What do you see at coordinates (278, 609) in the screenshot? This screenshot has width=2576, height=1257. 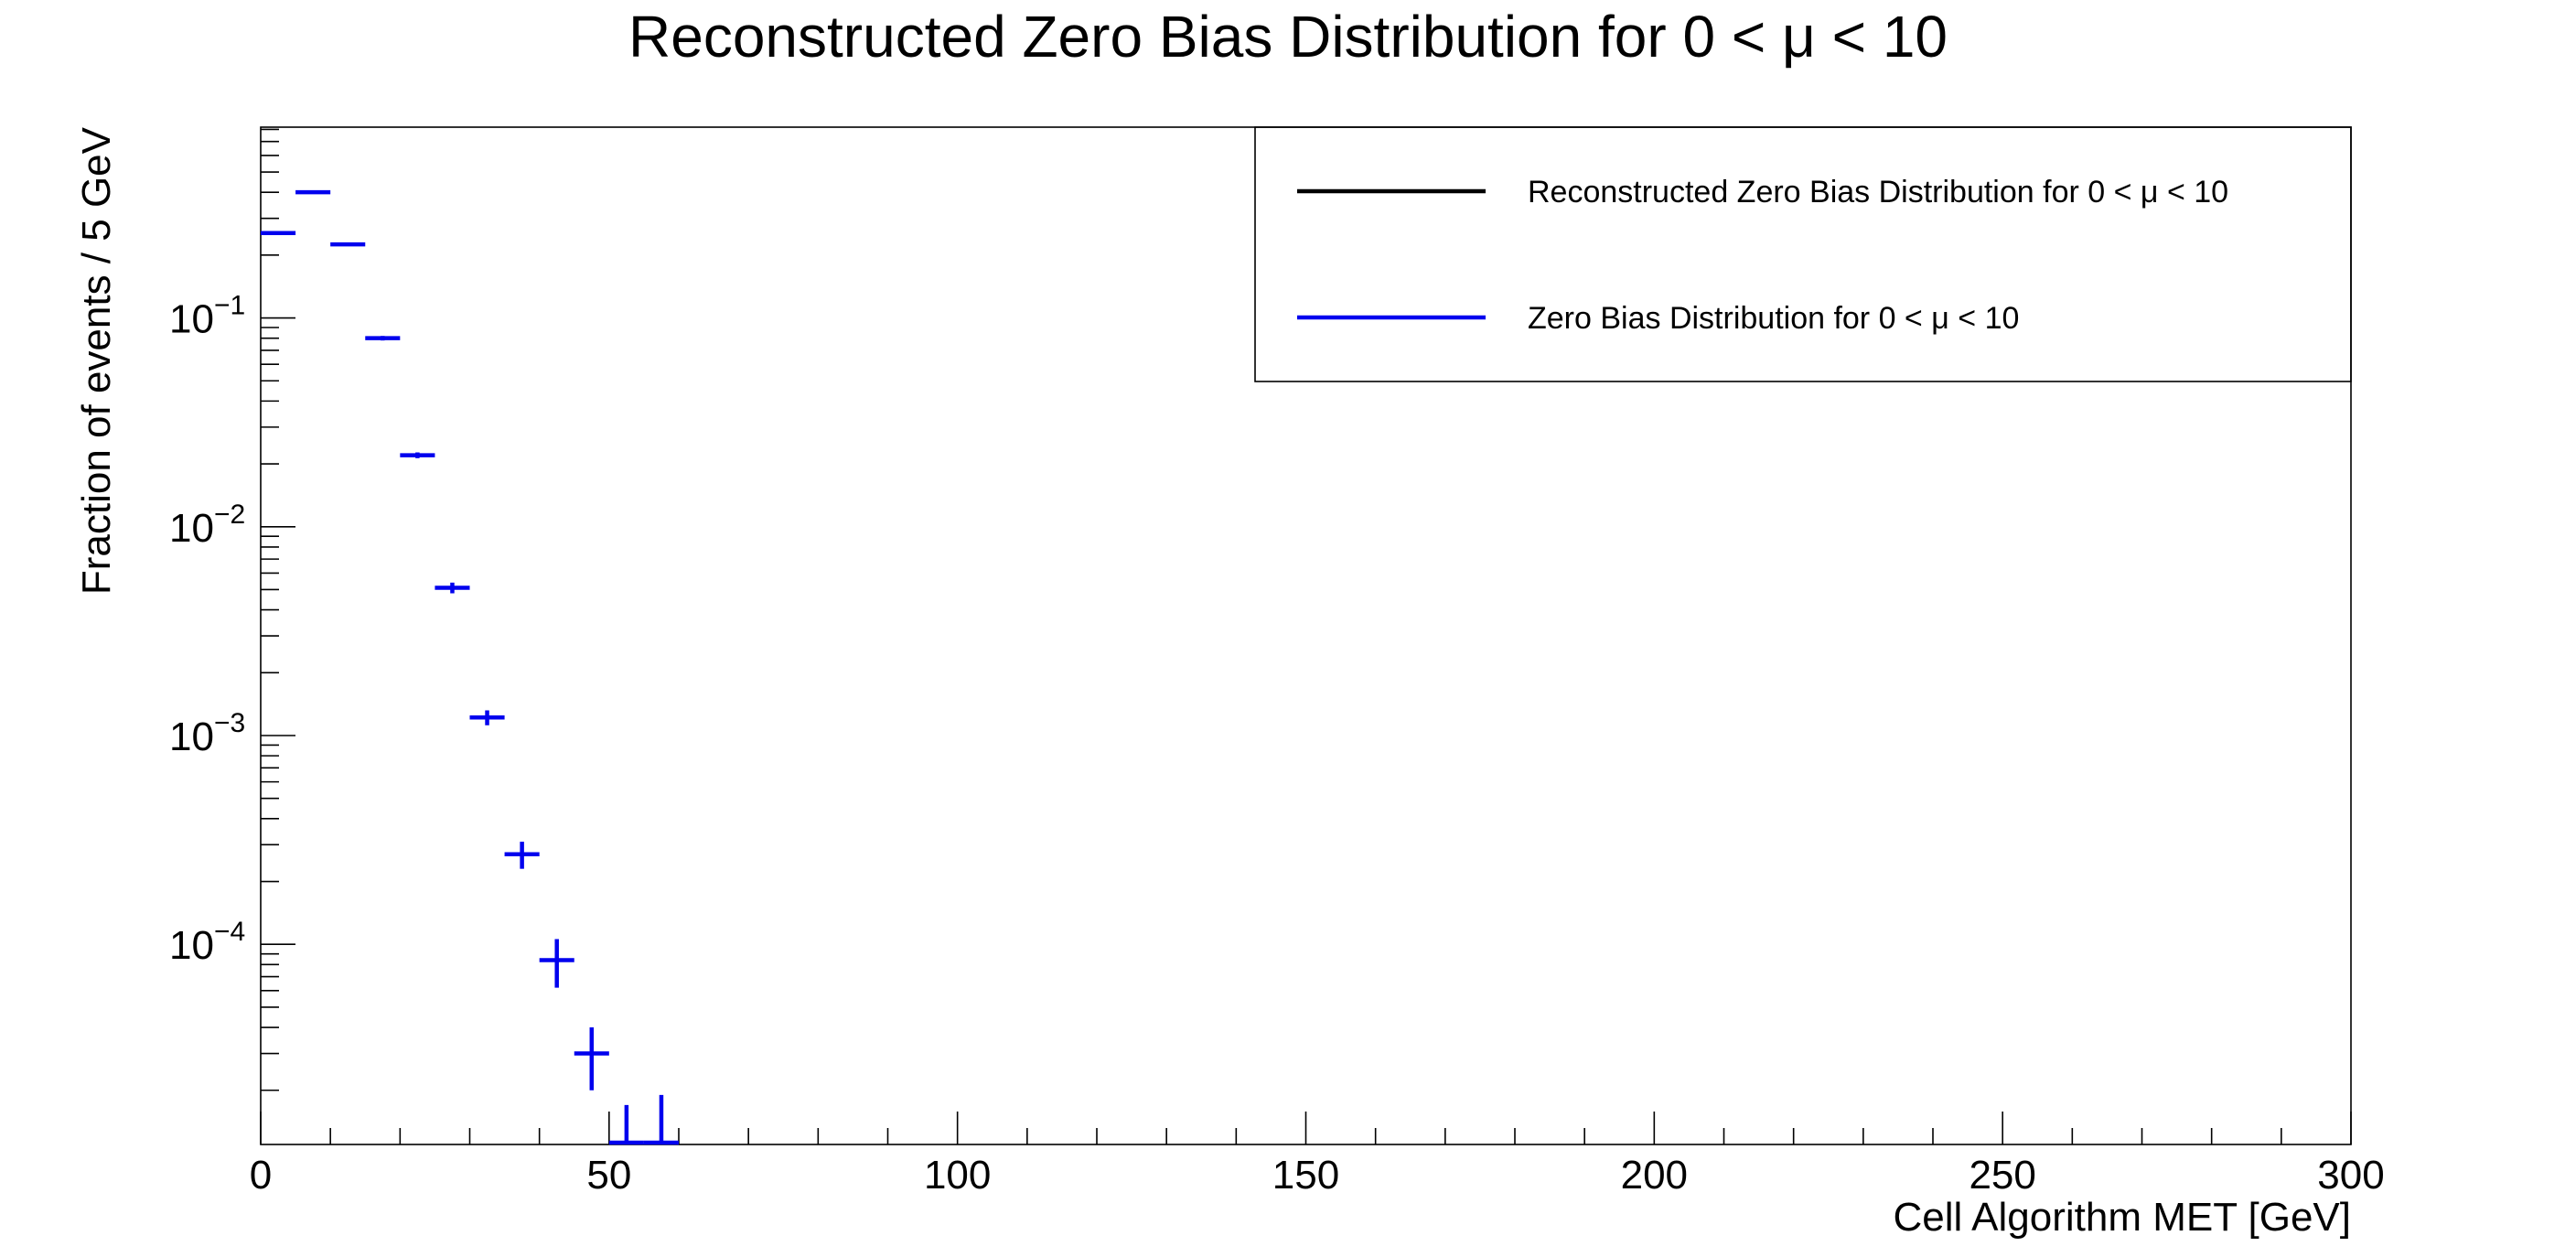 I see `y-axis-ticks` at bounding box center [278, 609].